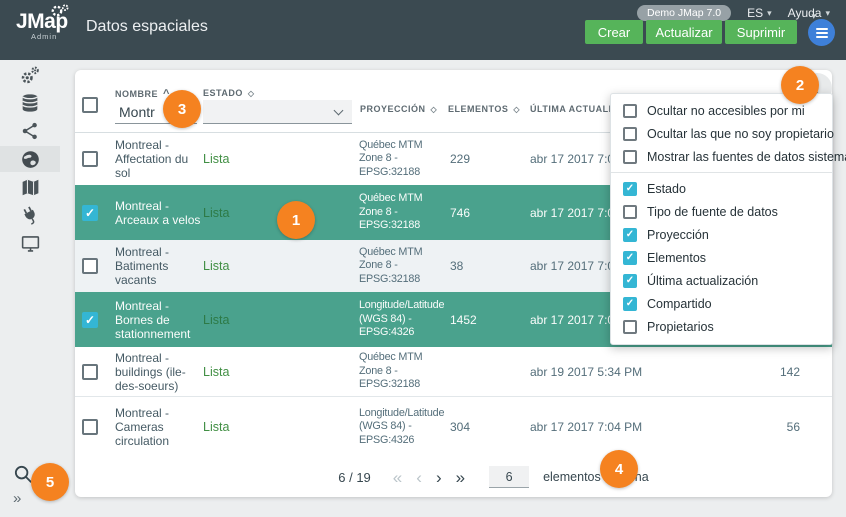 This screenshot has height=517, width=846. I want to click on gears-icon, so click(30, 75).